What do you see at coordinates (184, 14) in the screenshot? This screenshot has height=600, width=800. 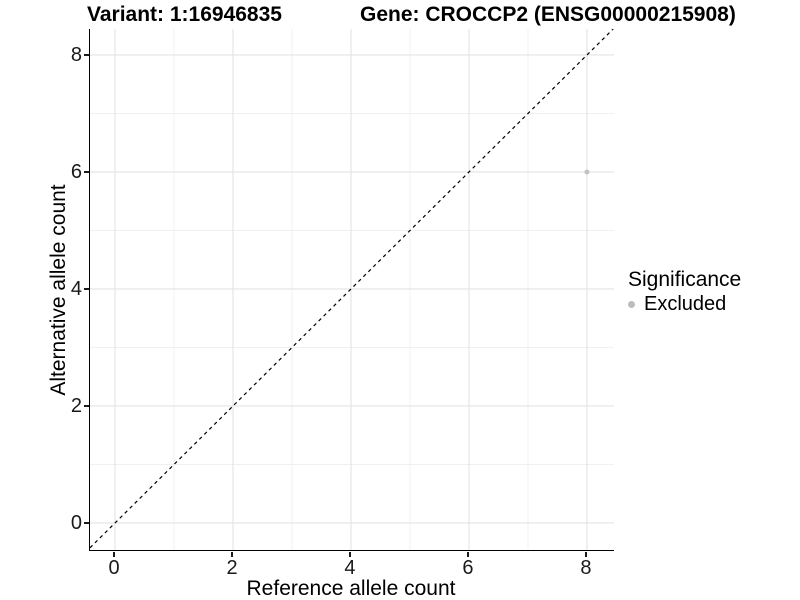 I see `plot-title-variant: Variant: 1:16946835` at bounding box center [184, 14].